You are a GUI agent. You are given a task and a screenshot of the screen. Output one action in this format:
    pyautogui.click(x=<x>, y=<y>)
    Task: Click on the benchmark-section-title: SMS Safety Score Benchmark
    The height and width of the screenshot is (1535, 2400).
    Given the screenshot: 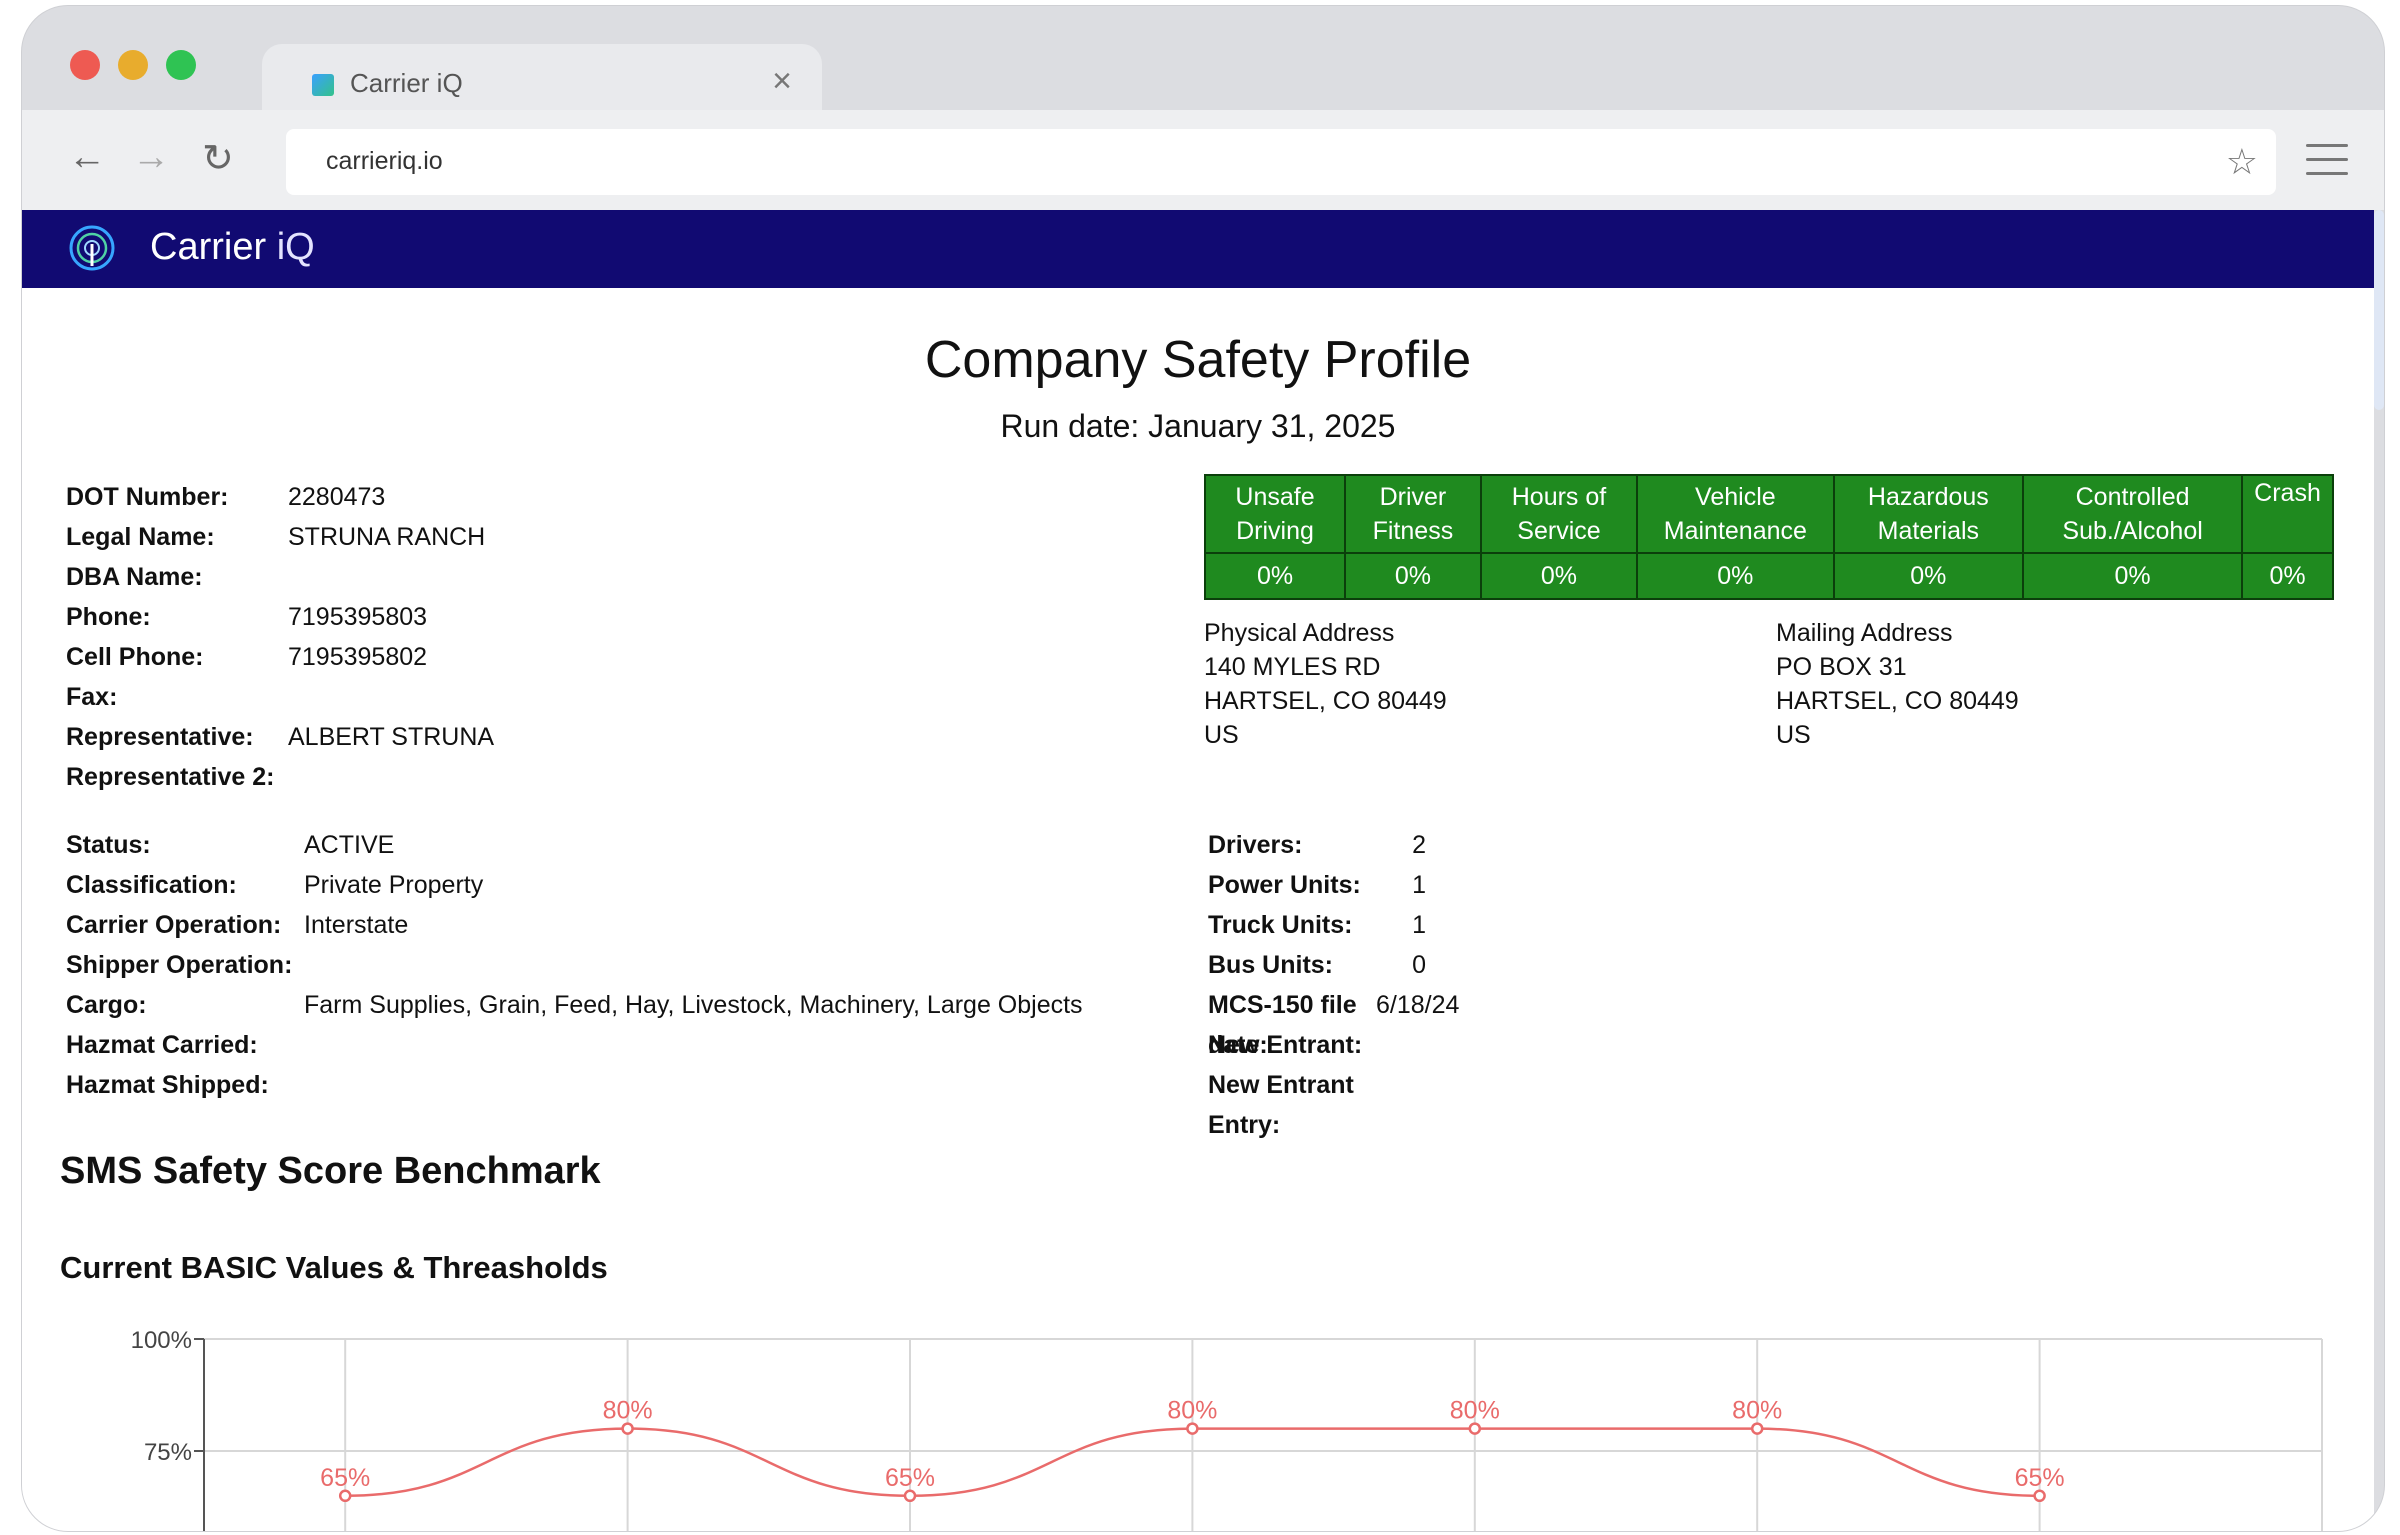 What is the action you would take?
    pyautogui.click(x=330, y=1171)
    